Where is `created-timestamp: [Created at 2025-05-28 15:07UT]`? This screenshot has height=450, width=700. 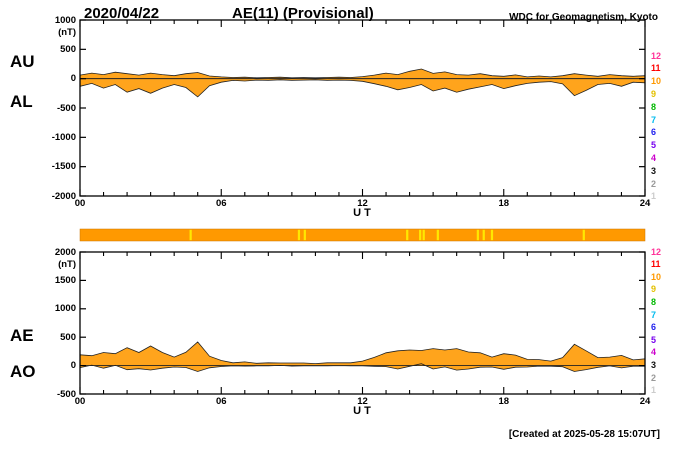 created-timestamp: [Created at 2025-05-28 15:07UT] is located at coordinates (584, 434).